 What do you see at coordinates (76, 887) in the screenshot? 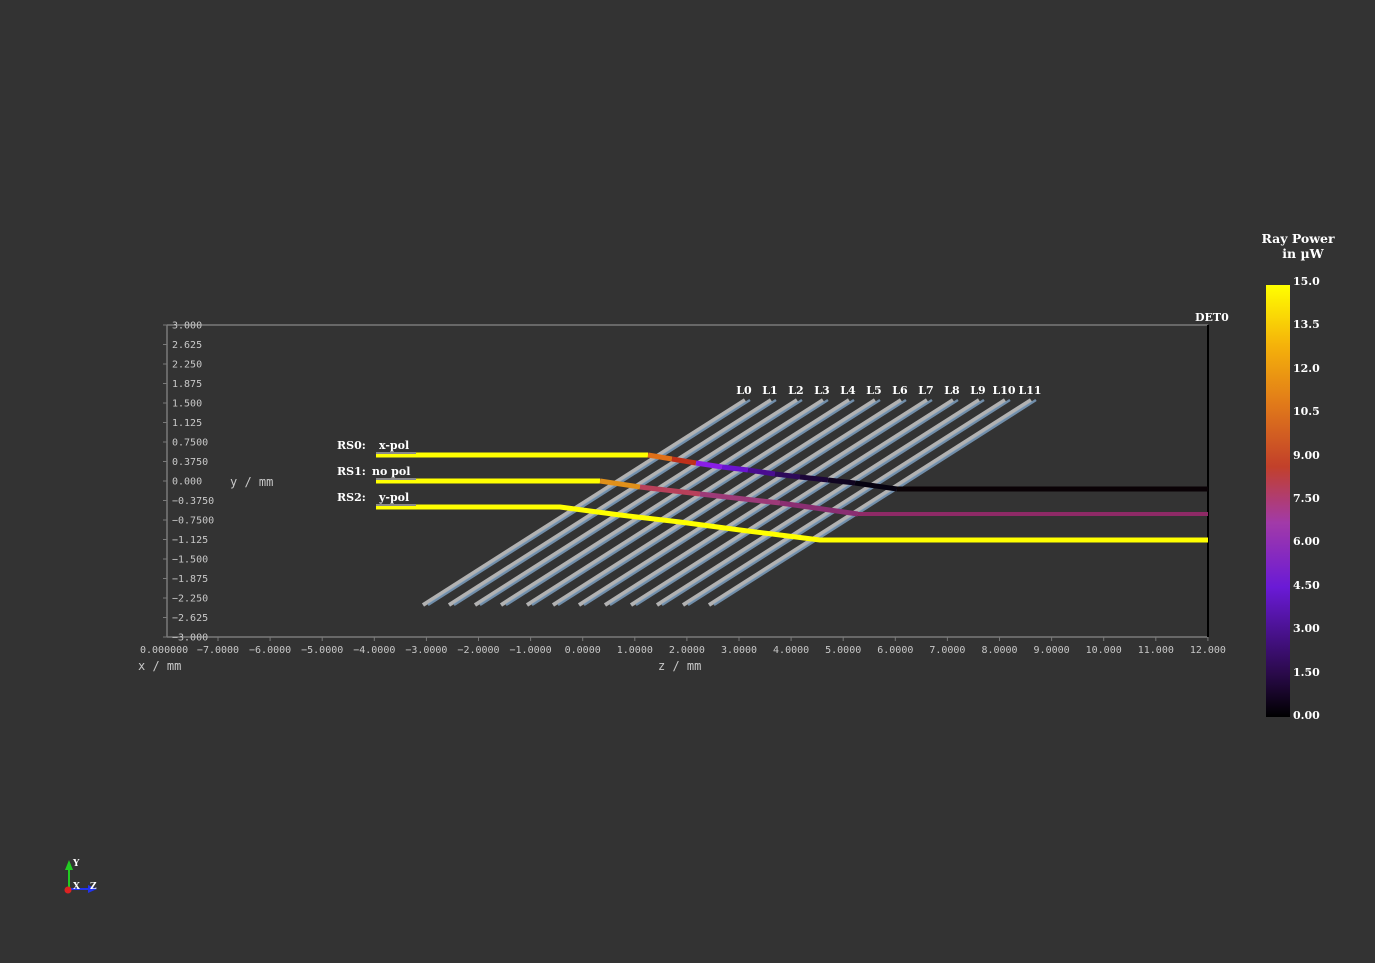
I see `gizmo-x-label: X` at bounding box center [76, 887].